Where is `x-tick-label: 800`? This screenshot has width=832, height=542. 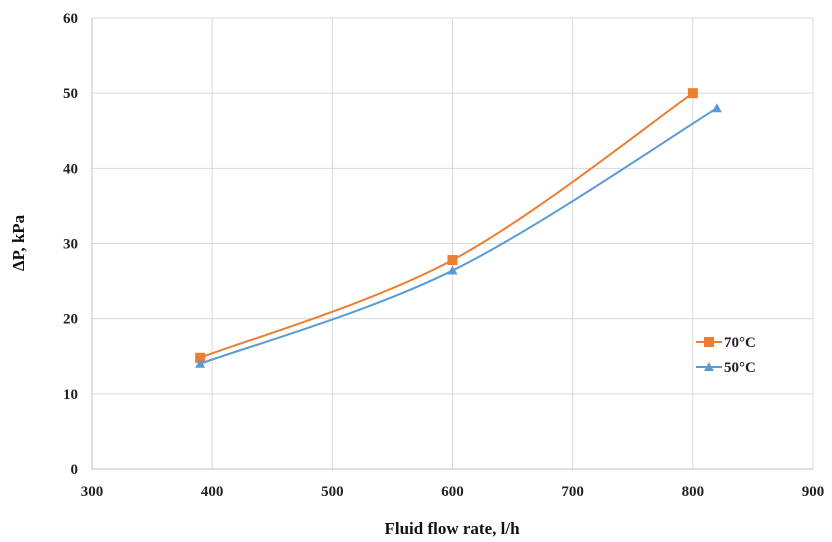
x-tick-label: 800 is located at coordinates (693, 492).